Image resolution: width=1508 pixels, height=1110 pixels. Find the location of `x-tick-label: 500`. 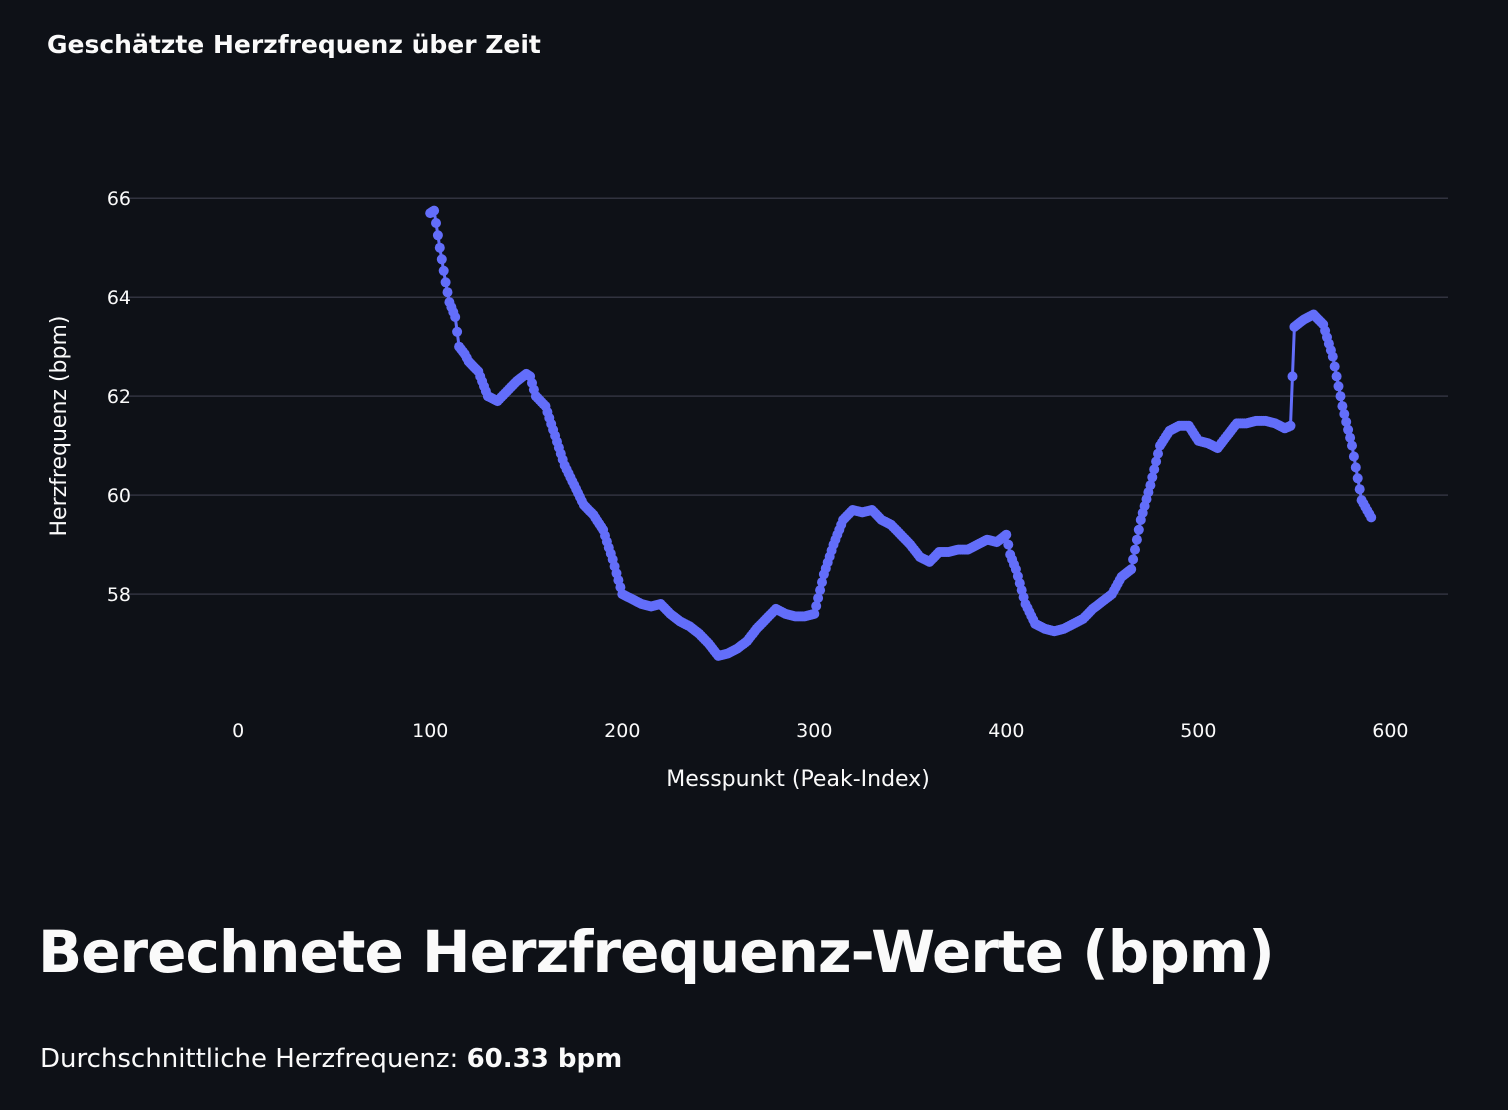

x-tick-label: 500 is located at coordinates (1198, 731).